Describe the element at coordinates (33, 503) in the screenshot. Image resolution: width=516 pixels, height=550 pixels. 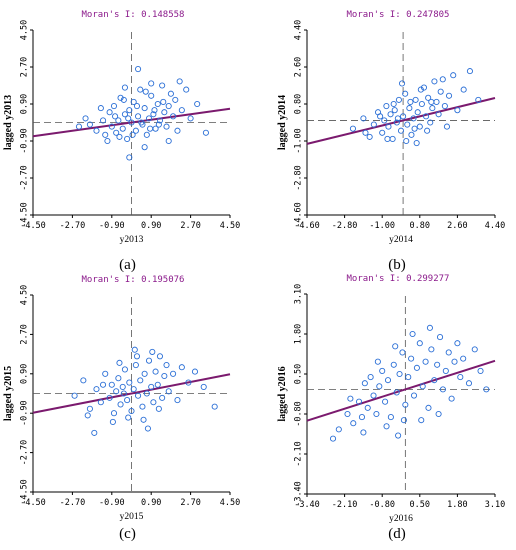
I see `x-tick-label: -4.50` at that location.